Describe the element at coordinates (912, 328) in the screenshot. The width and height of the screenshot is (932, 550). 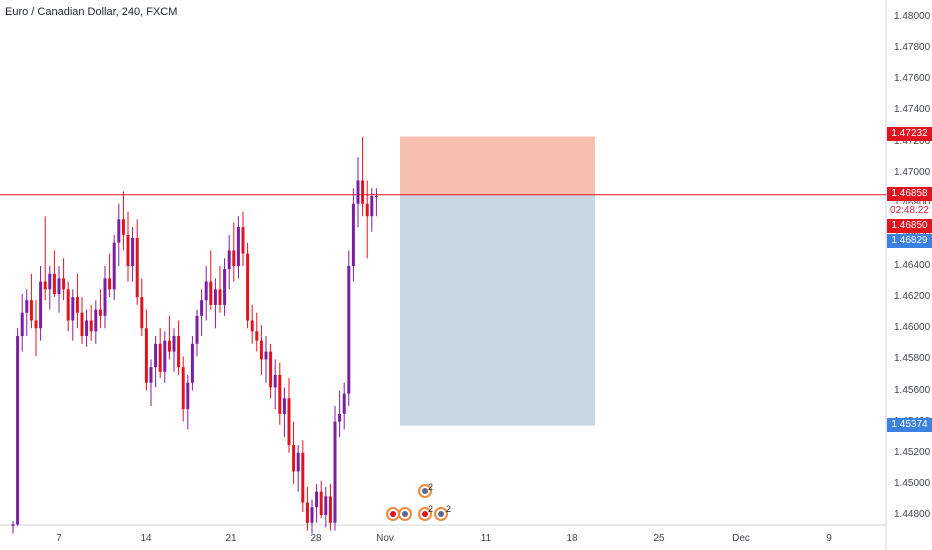
I see `price-tick-label: 1.46000` at that location.